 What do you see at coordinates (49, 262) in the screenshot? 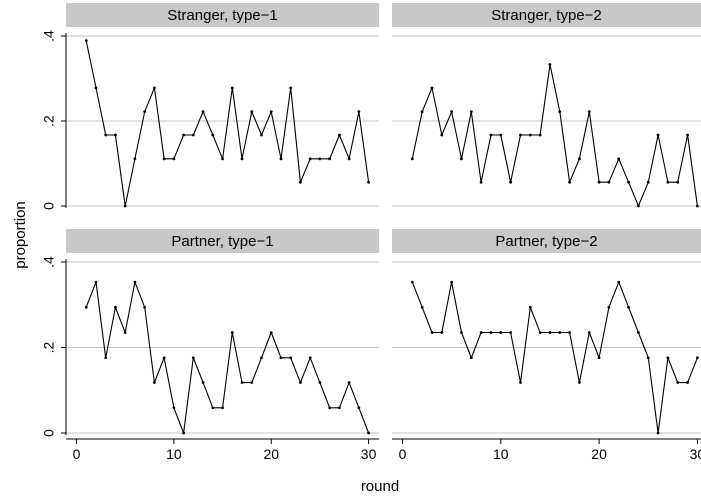
I see `y-tick-label: .4` at bounding box center [49, 262].